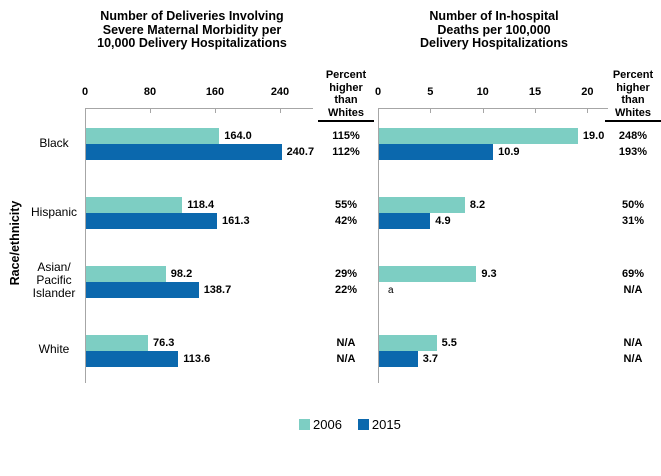 Image resolution: width=661 pixels, height=476 pixels. I want to click on bar-value-label: 76.3, so click(163, 342).